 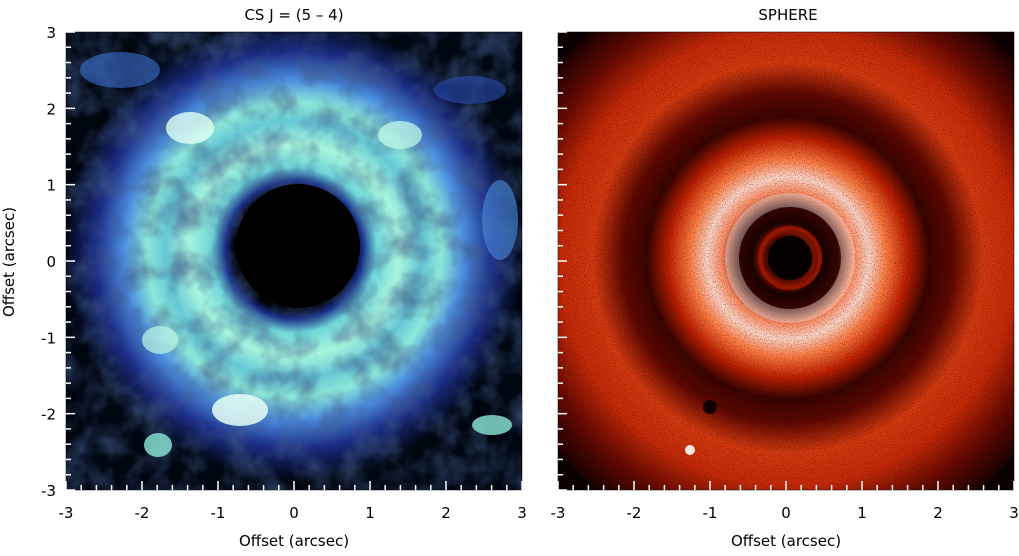 What do you see at coordinates (293, 15) in the screenshot?
I see `cs-panel-title: CS J = (5 – 4)` at bounding box center [293, 15].